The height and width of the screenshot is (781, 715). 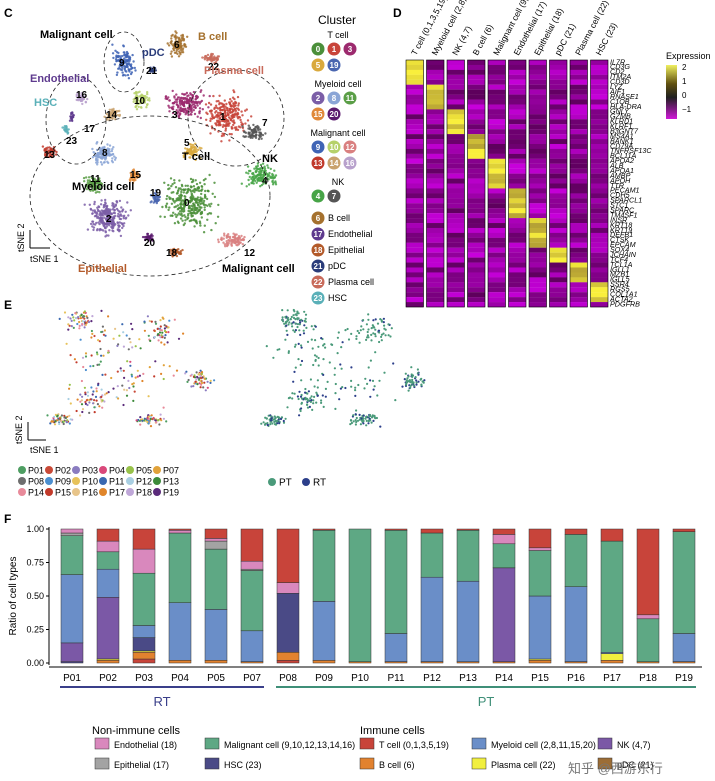 What do you see at coordinates (250, 253) in the screenshot?
I see `cluster-number-12: 12` at bounding box center [250, 253].